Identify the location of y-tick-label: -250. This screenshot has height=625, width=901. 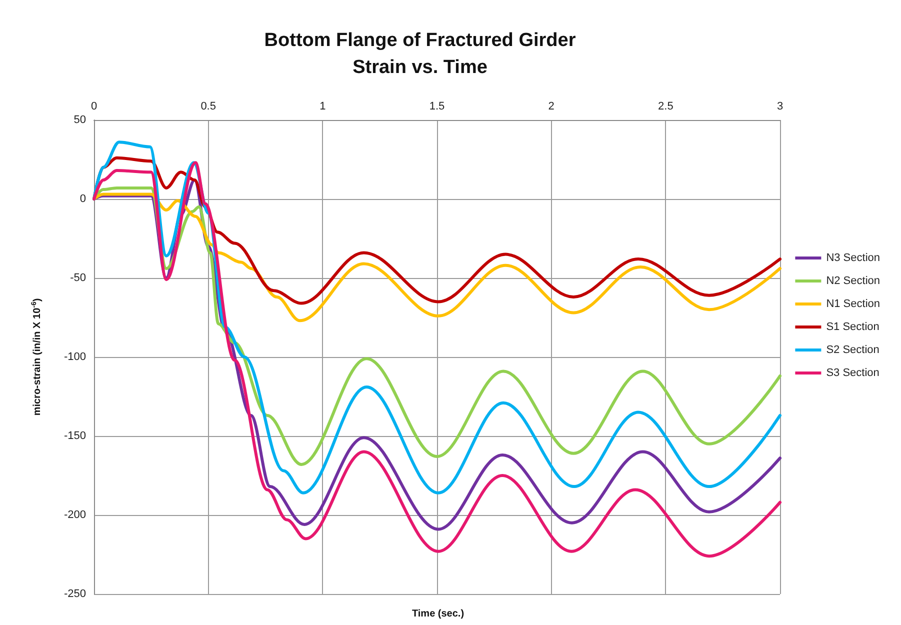
(75, 594).